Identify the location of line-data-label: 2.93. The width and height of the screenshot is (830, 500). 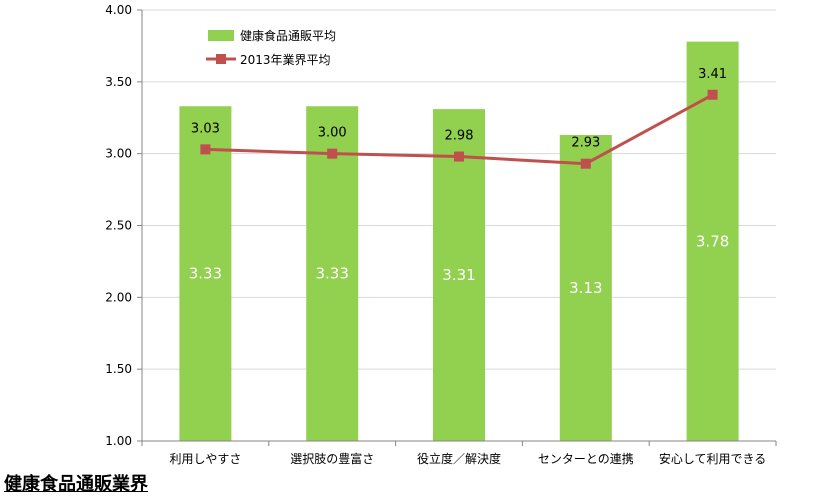
(585, 143).